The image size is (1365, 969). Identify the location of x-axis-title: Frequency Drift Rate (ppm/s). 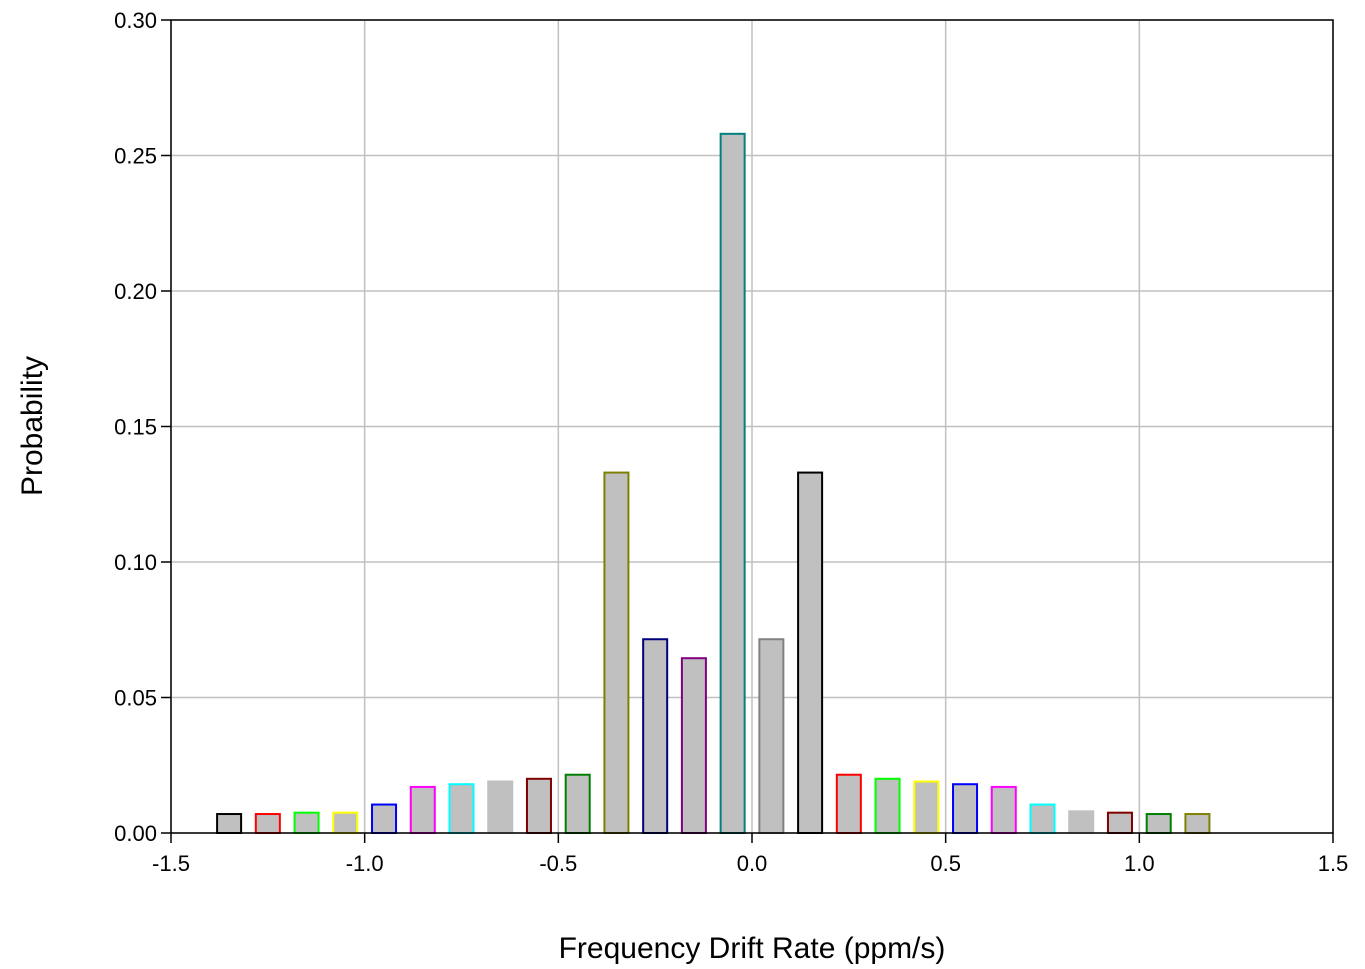
(752, 948).